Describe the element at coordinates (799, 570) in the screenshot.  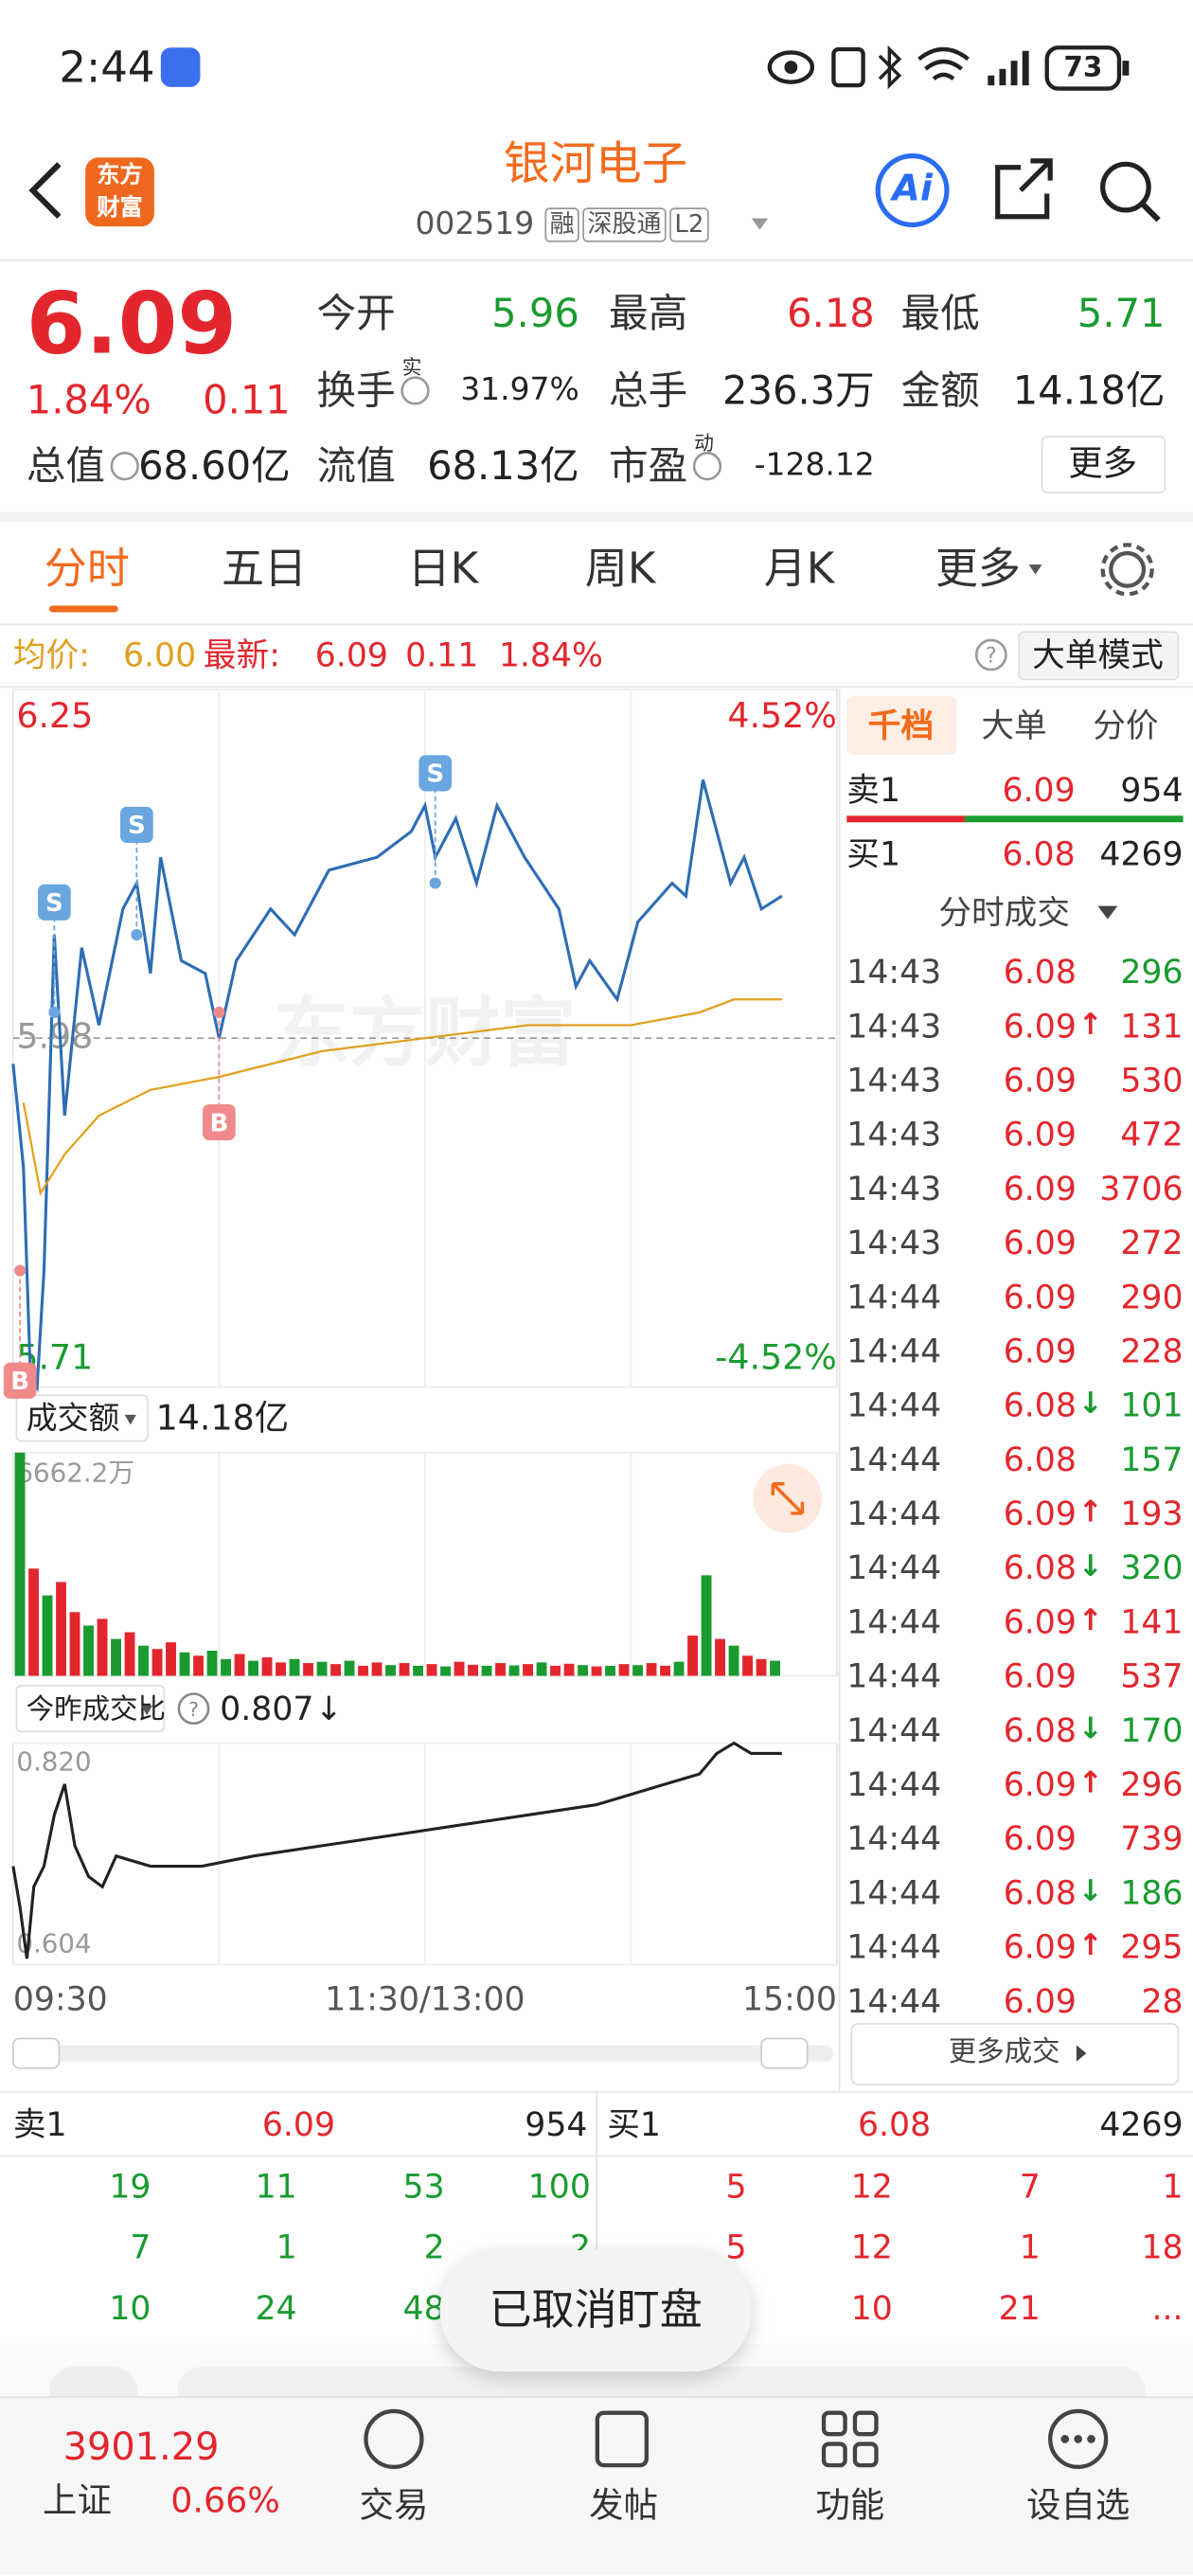
I see `chart-tab: 月K` at that location.